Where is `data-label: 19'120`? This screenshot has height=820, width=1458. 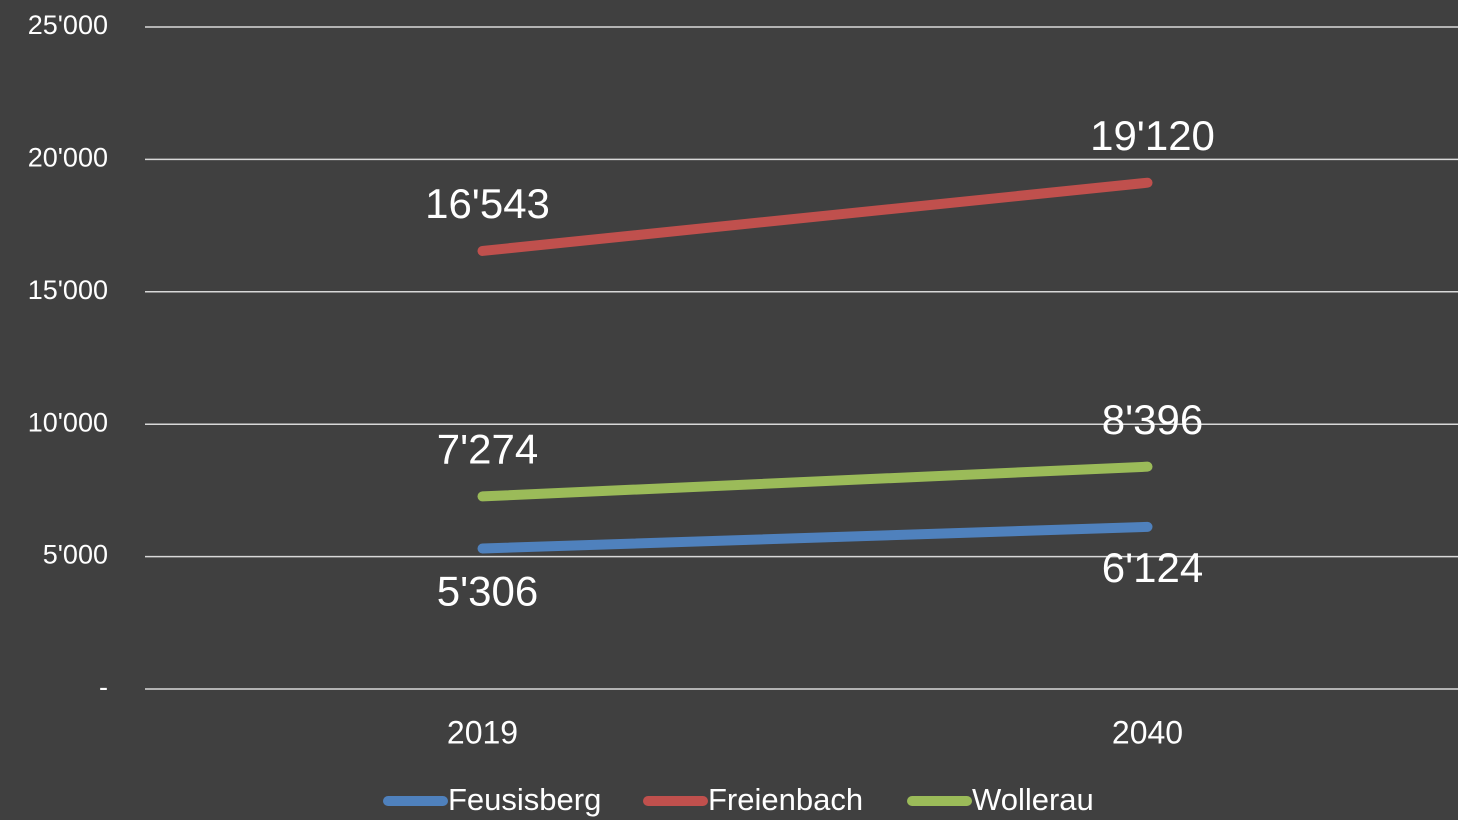 data-label: 19'120 is located at coordinates (1152, 135).